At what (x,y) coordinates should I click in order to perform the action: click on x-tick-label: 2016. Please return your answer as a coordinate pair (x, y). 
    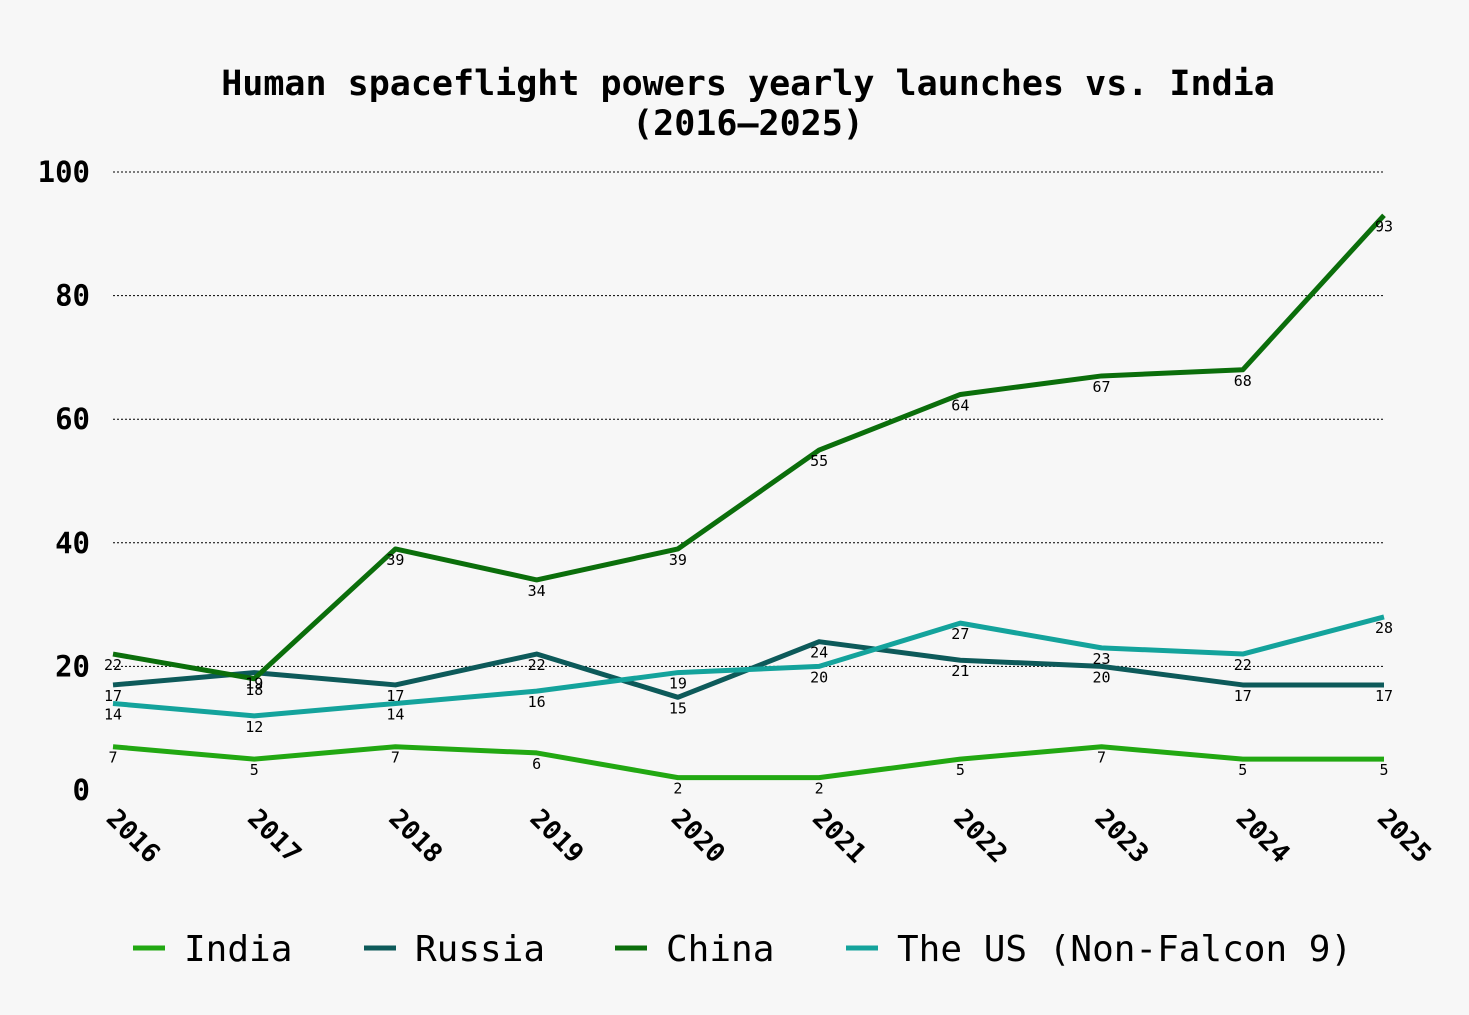
    Looking at the image, I should click on (132, 836).